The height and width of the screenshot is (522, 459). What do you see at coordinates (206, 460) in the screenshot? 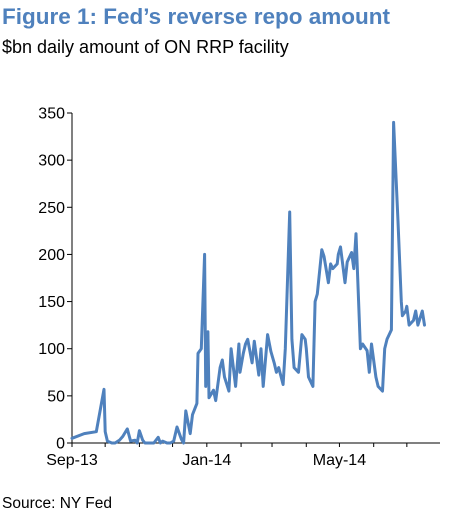
I see `x-tick-label: Jan-14` at bounding box center [206, 460].